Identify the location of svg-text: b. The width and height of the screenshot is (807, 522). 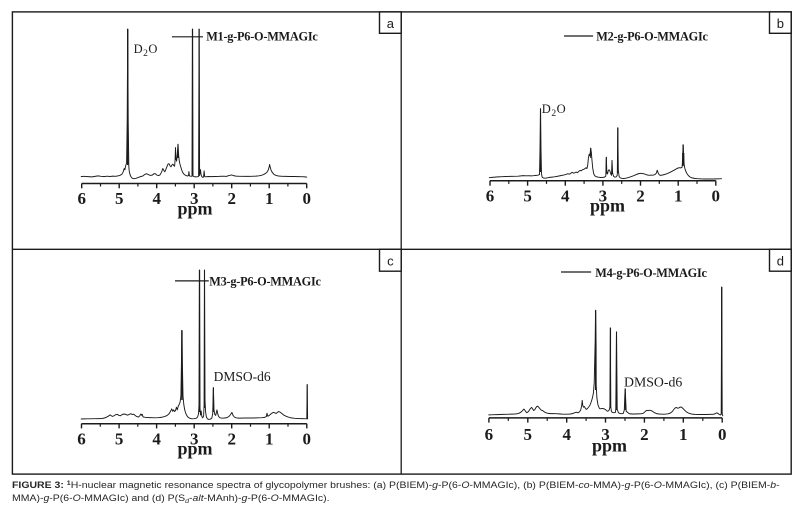
(780, 23).